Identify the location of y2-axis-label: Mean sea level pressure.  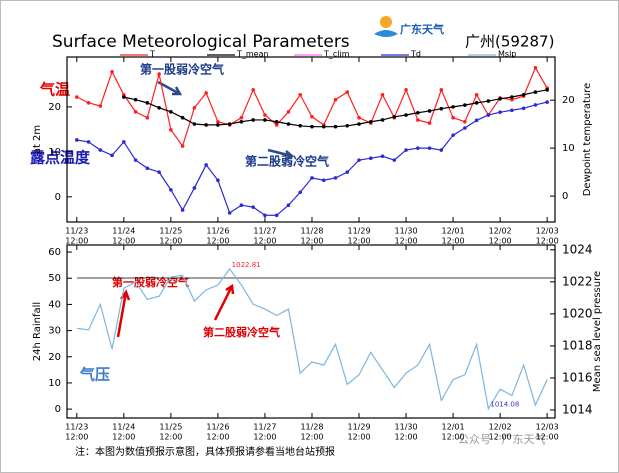
(597, 331).